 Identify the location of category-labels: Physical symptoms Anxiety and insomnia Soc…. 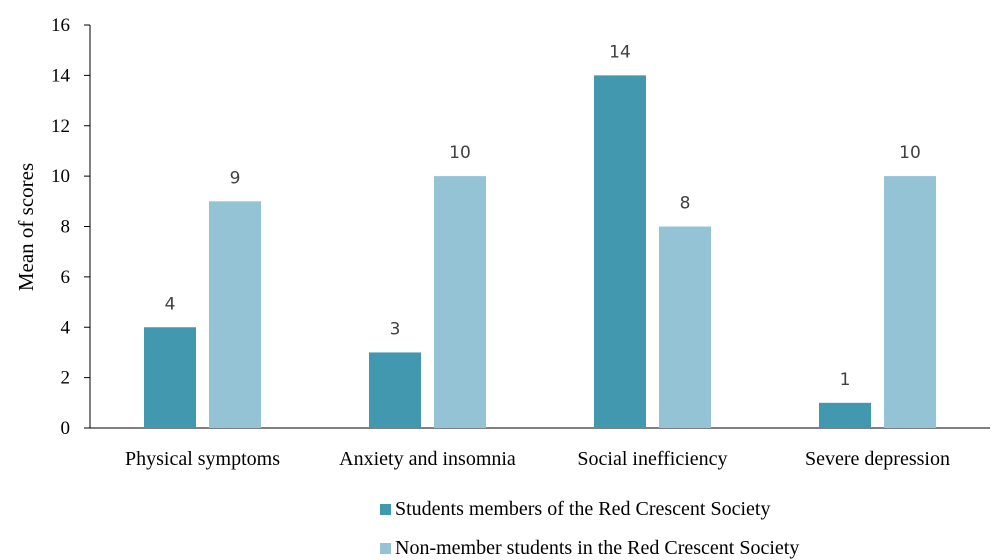
(537, 459).